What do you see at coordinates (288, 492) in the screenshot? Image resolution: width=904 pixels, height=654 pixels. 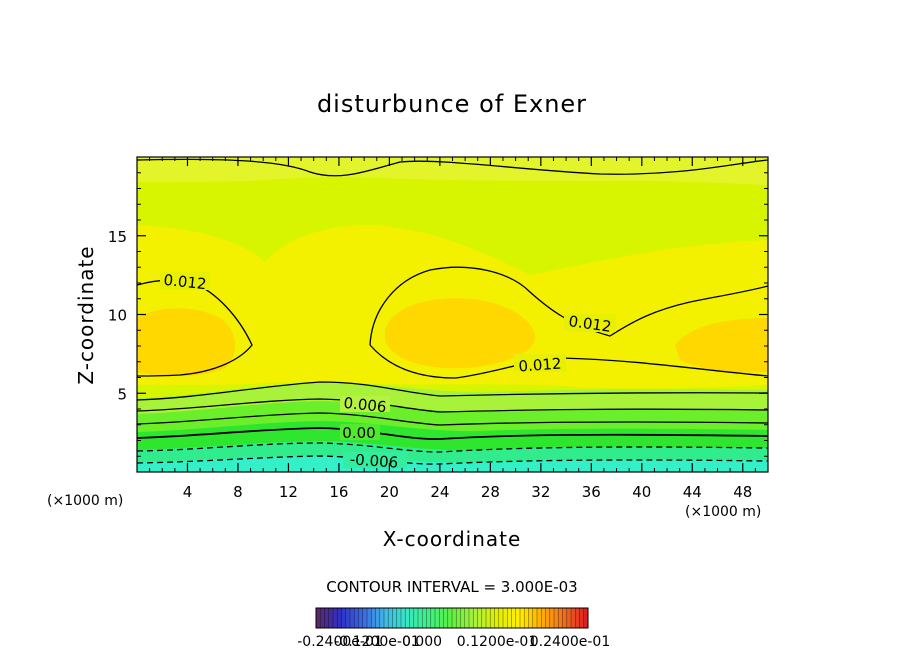 I see `x-tick-label: 12` at bounding box center [288, 492].